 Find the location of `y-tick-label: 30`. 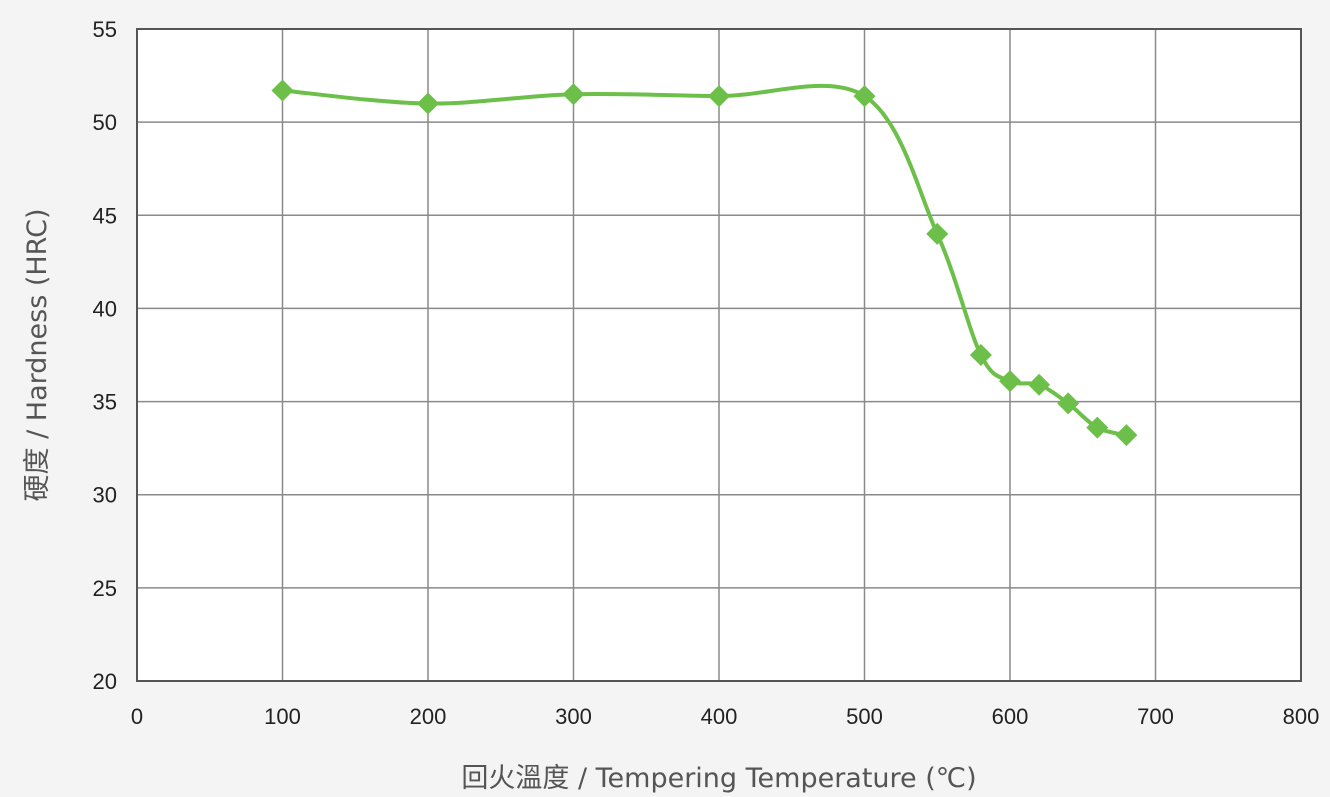

y-tick-label: 30 is located at coordinates (105, 495).